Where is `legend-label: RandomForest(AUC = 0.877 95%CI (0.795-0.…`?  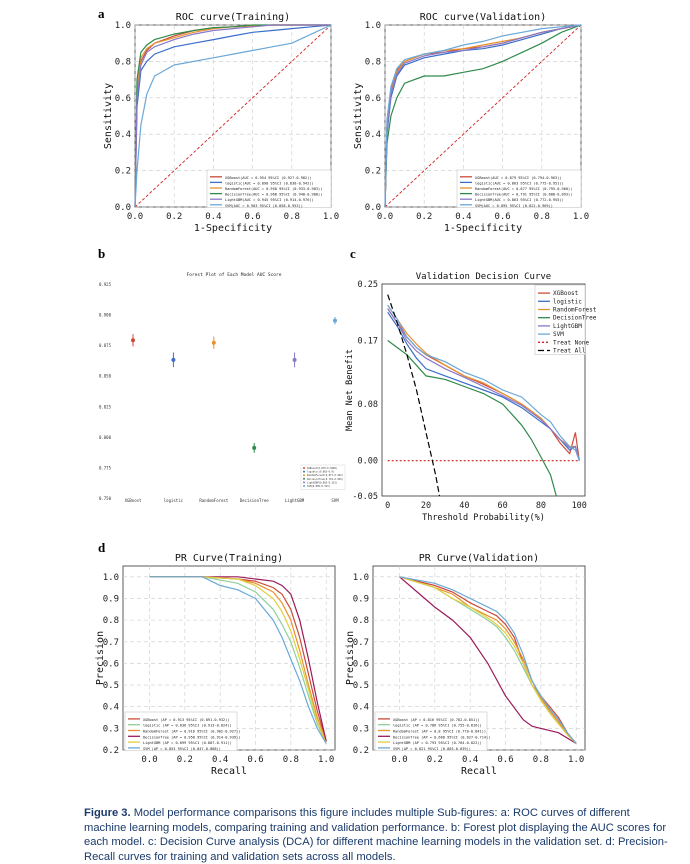 legend-label: RandomForest(AUC = 0.877 95%CI (0.795-0.… is located at coordinates (523, 189).